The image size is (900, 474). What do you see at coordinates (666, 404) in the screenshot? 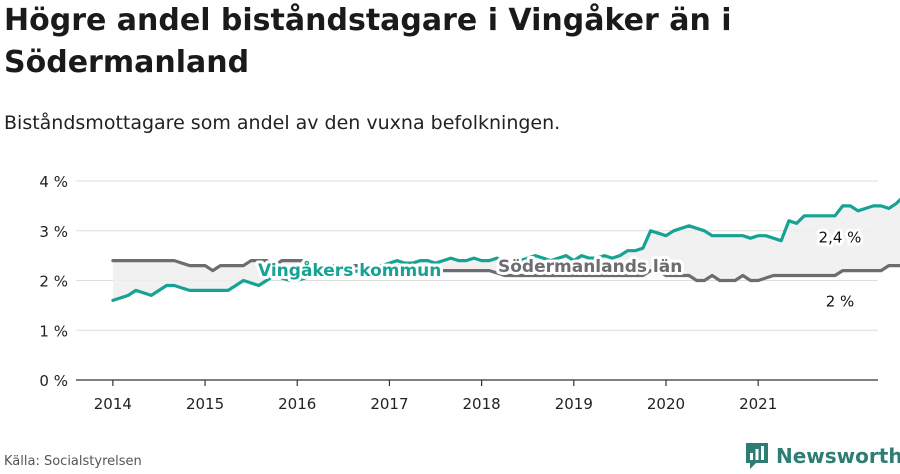
I see `x-tick-label: 2020` at bounding box center [666, 404].